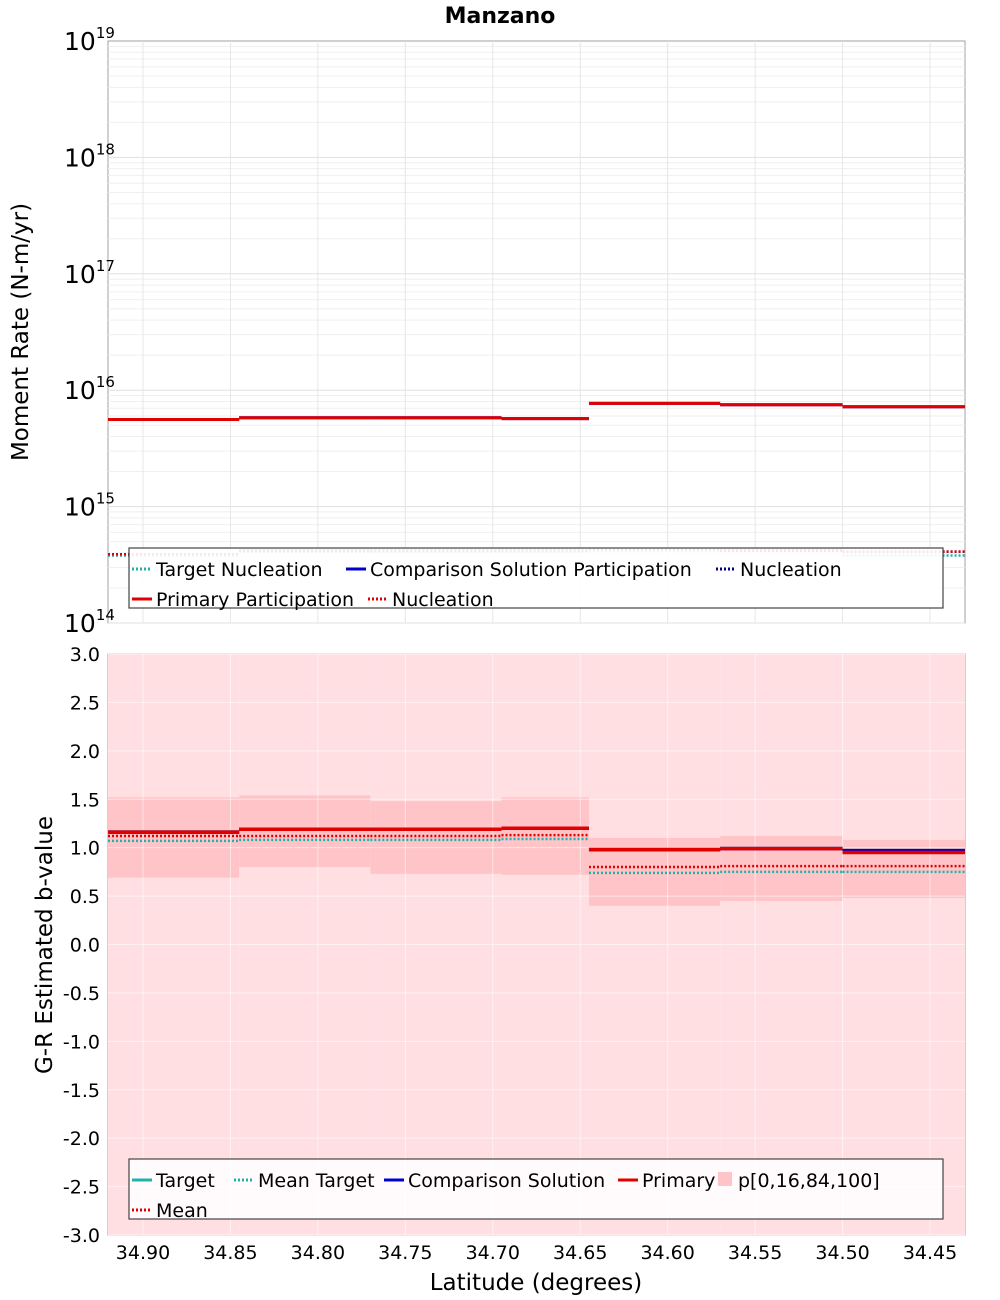 This screenshot has width=1000, height=1300. I want to click on legend-label: Mean Target, so click(316, 1181).